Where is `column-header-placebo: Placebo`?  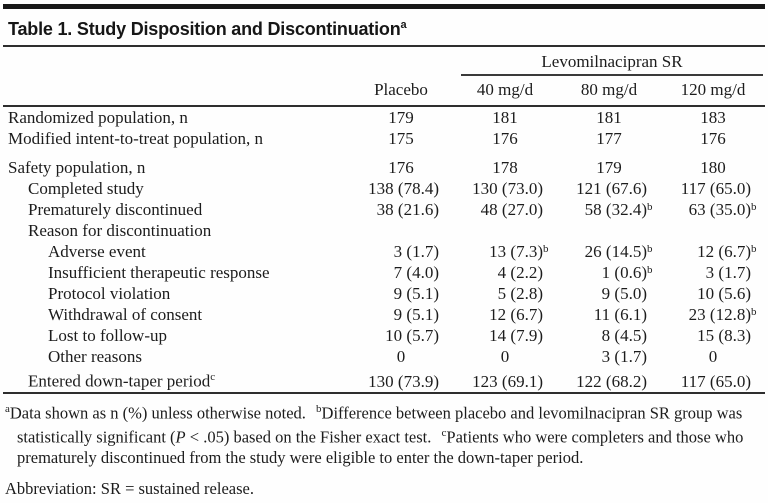 column-header-placebo: Placebo is located at coordinates (401, 91).